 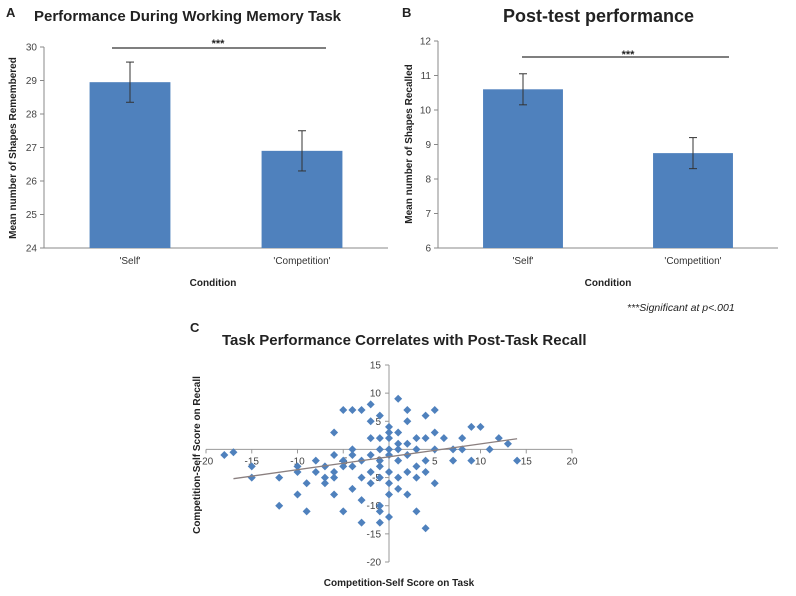 I want to click on y-tick-label: 7, so click(x=428, y=214).